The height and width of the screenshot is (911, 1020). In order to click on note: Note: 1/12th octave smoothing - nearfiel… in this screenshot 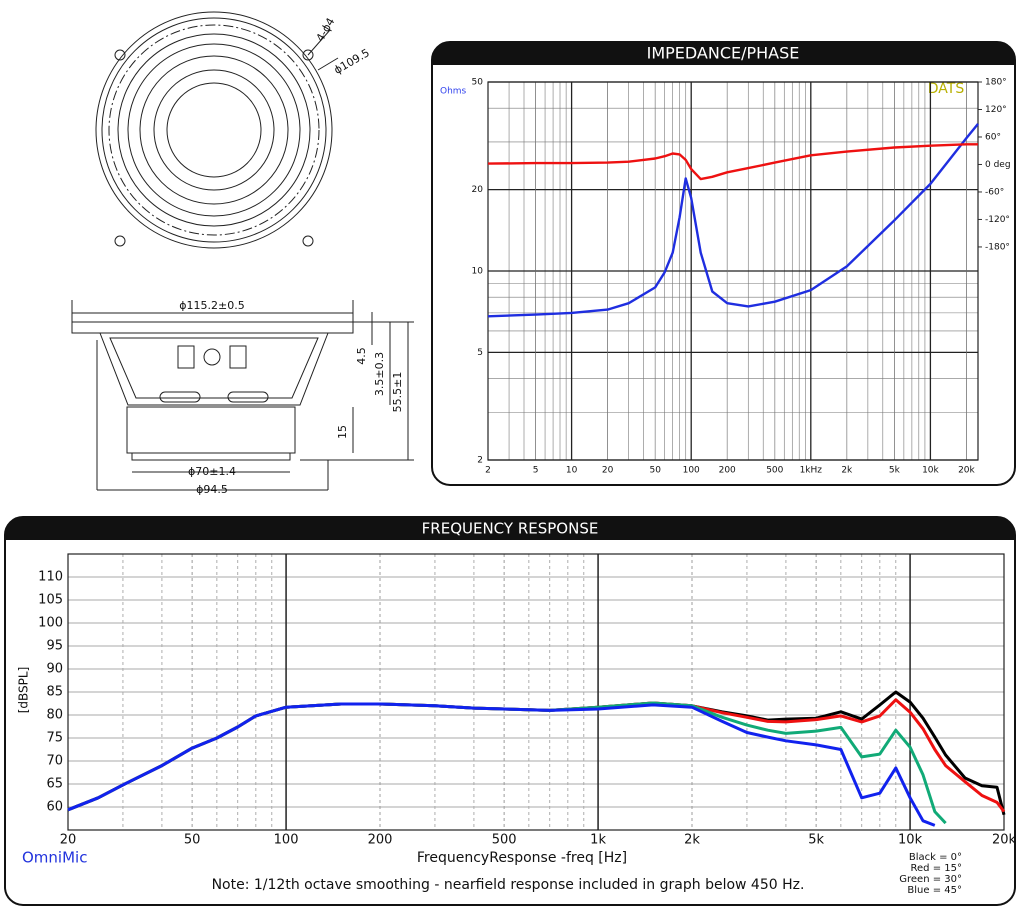, I will do `click(508, 885)`.